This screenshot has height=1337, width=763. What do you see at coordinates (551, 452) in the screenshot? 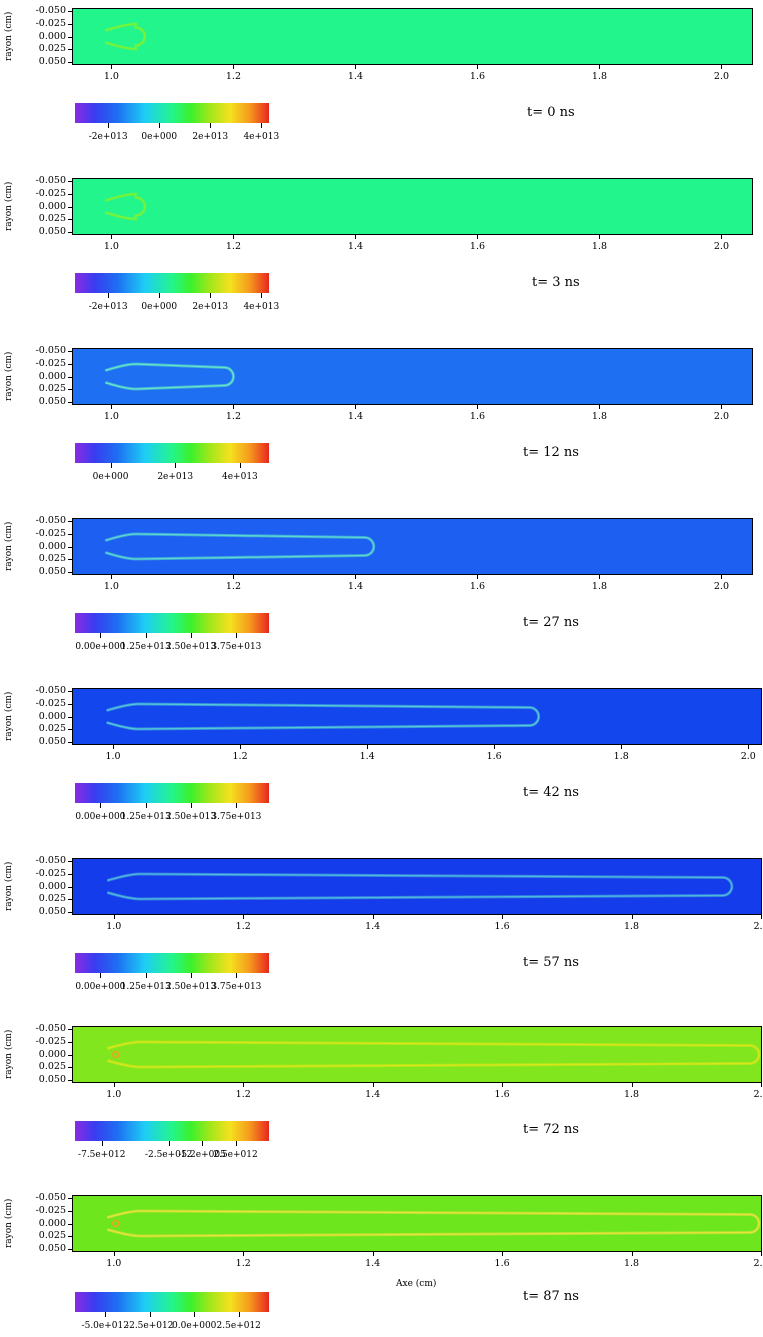
I see `time-label: t= 12 ns` at bounding box center [551, 452].